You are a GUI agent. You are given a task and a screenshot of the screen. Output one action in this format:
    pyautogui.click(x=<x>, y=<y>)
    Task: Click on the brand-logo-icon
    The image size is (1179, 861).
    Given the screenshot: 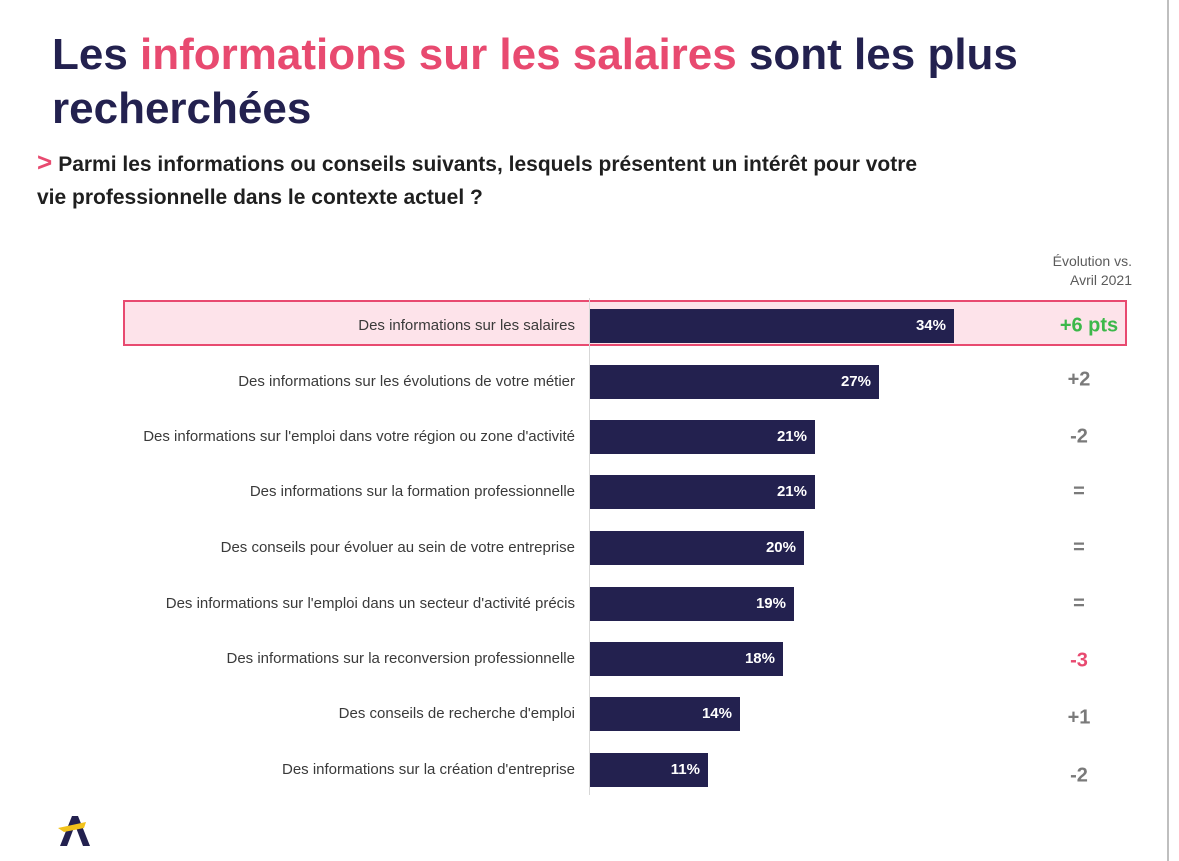 What is the action you would take?
    pyautogui.click(x=74, y=831)
    